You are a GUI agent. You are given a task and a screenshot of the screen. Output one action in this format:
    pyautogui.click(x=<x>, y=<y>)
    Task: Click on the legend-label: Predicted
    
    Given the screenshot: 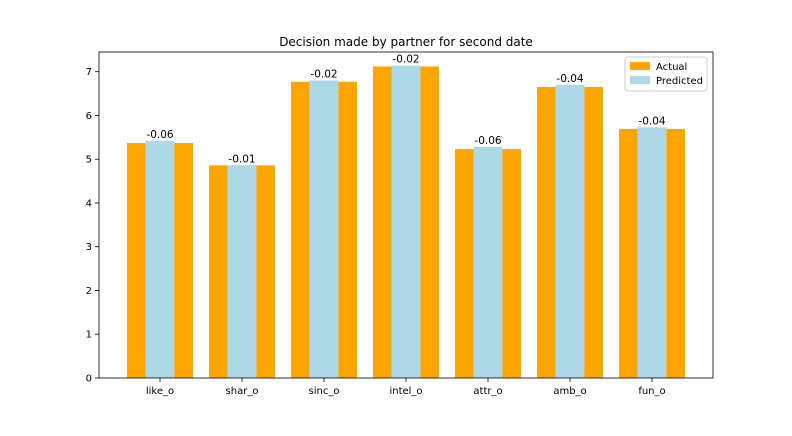 What is the action you would take?
    pyautogui.click(x=679, y=81)
    